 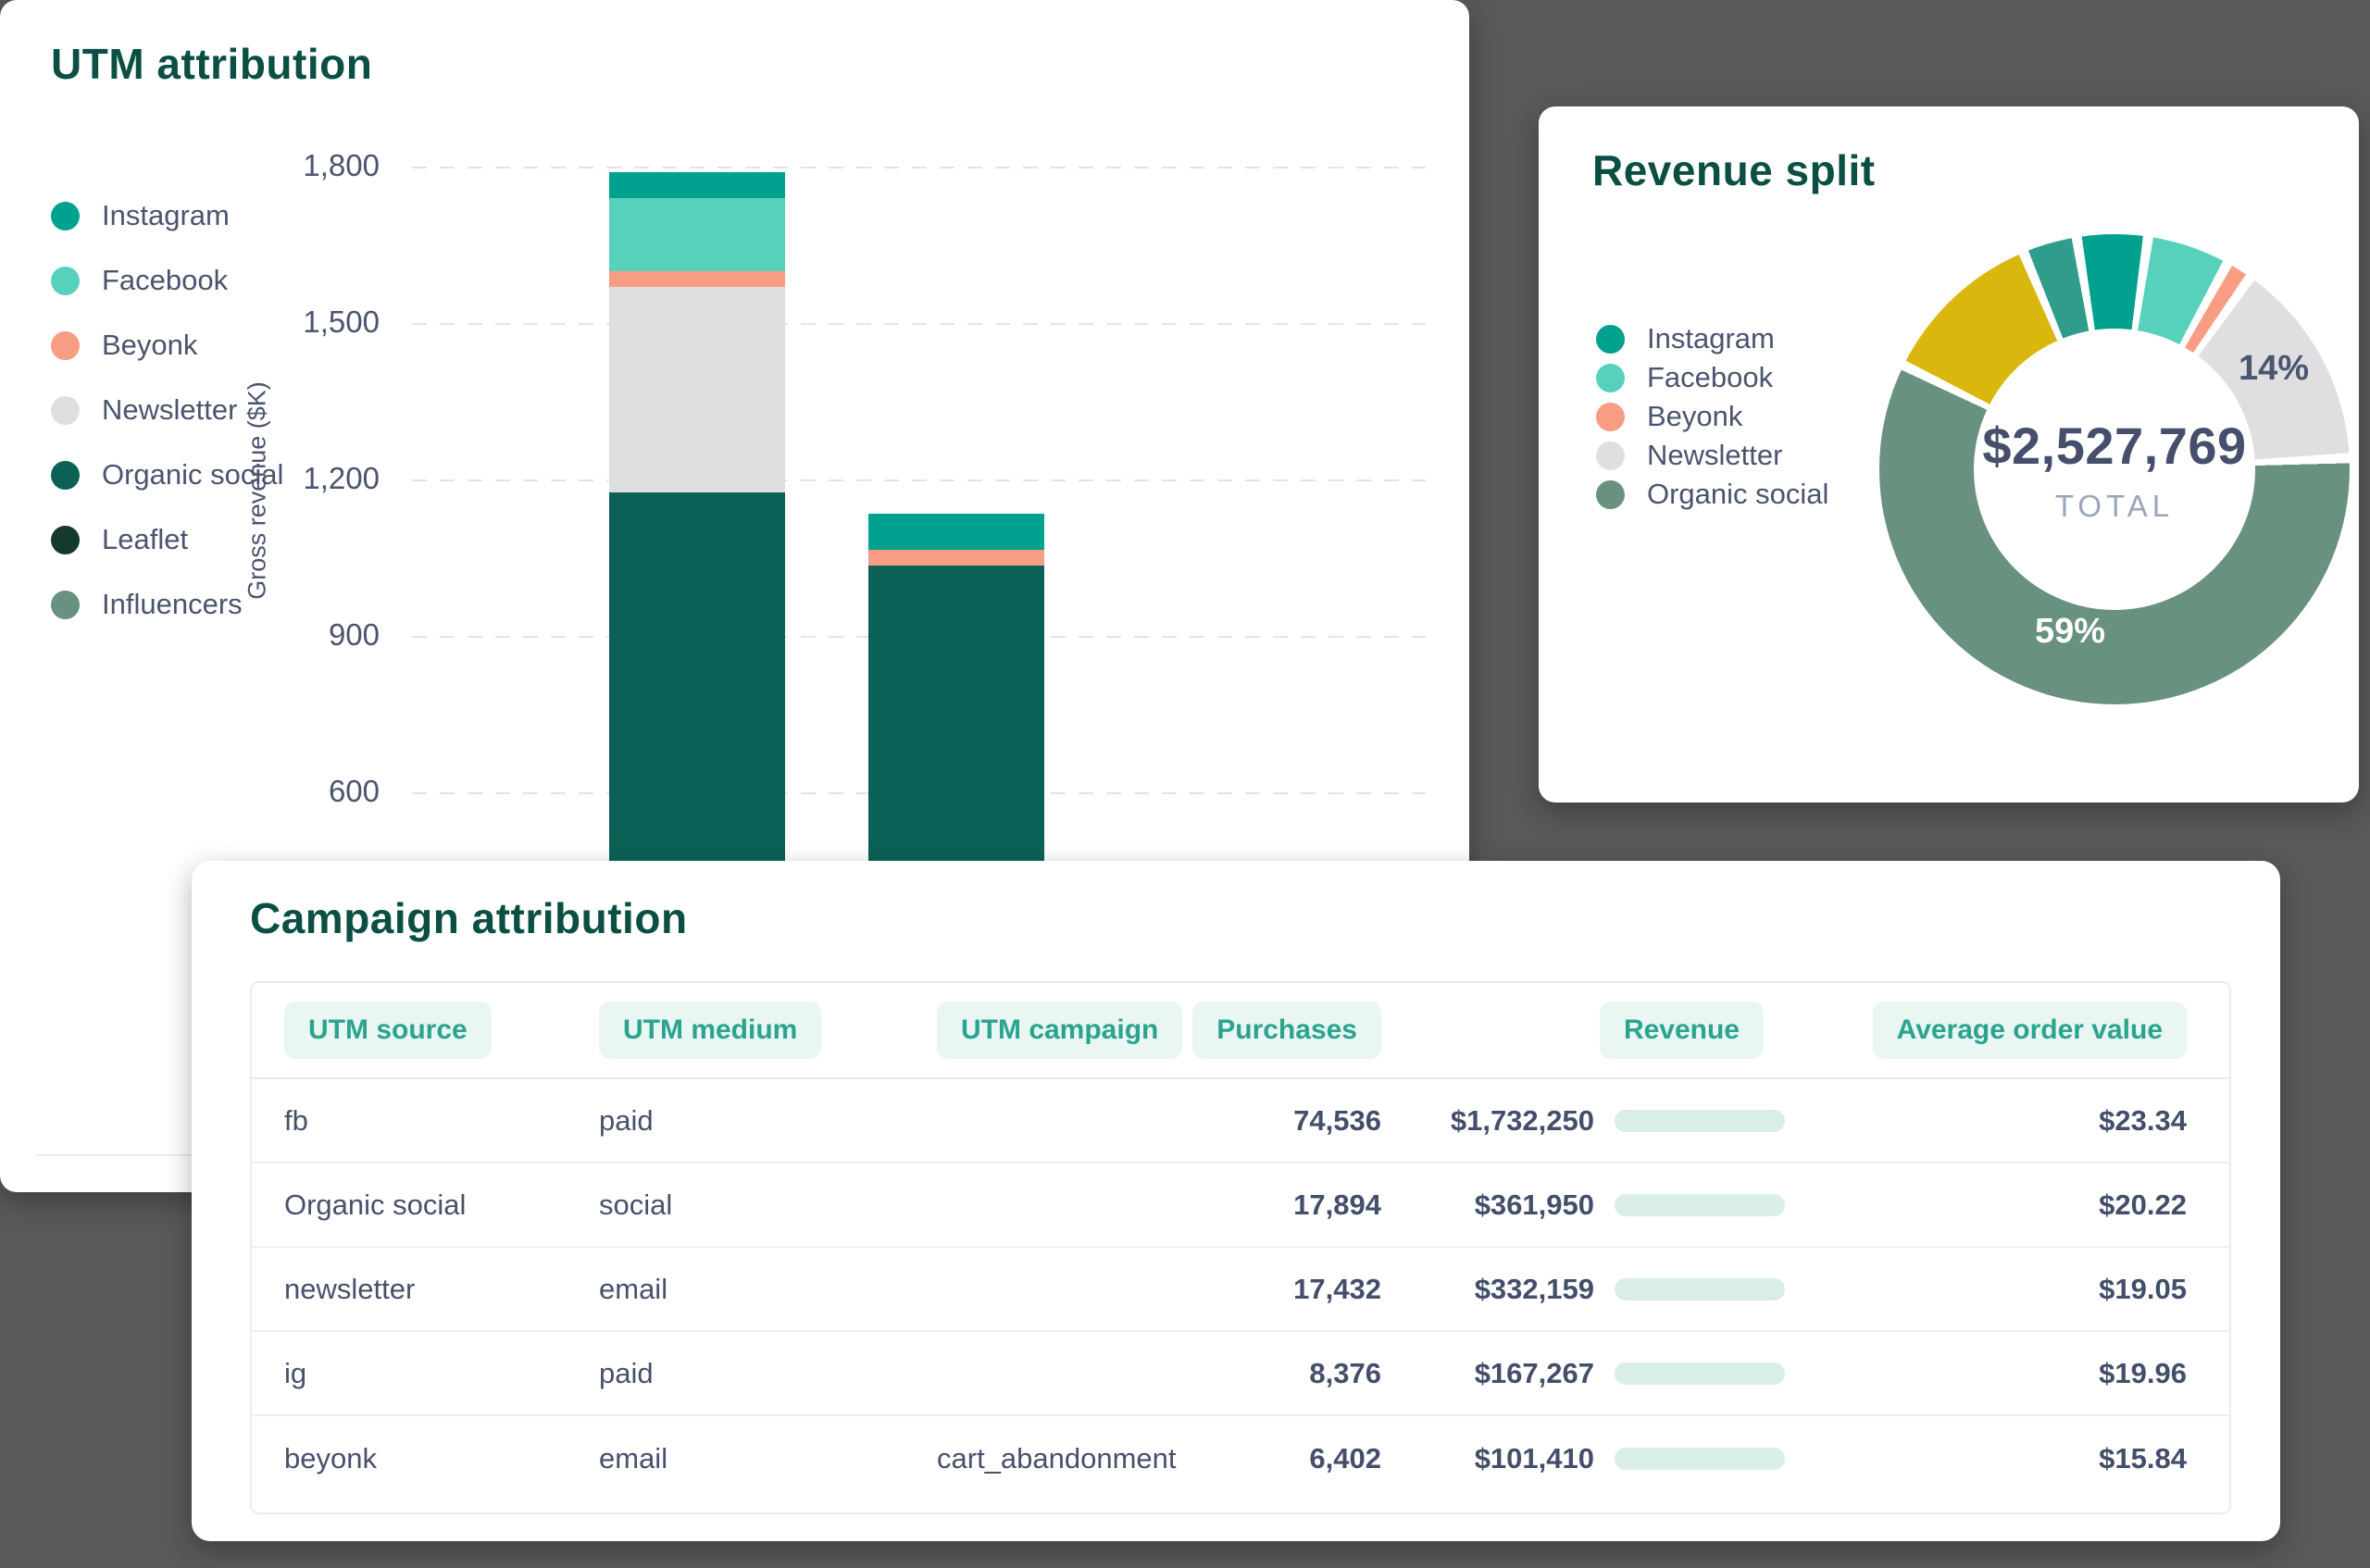 What do you see at coordinates (65, 604) in the screenshot?
I see `influencers-color-dot-icon` at bounding box center [65, 604].